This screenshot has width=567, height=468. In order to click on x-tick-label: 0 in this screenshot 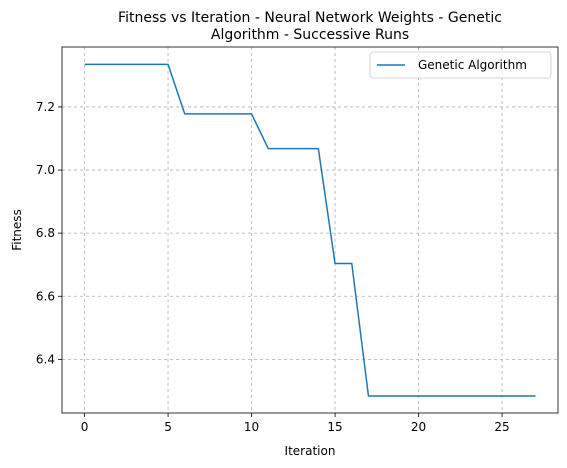, I will do `click(85, 427)`.